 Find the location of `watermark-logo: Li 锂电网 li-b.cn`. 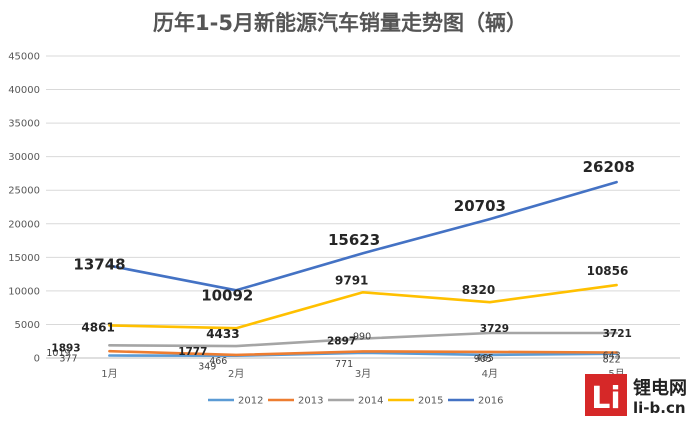

watermark-logo: Li 锂电网 li-b.cn is located at coordinates (642, 393).